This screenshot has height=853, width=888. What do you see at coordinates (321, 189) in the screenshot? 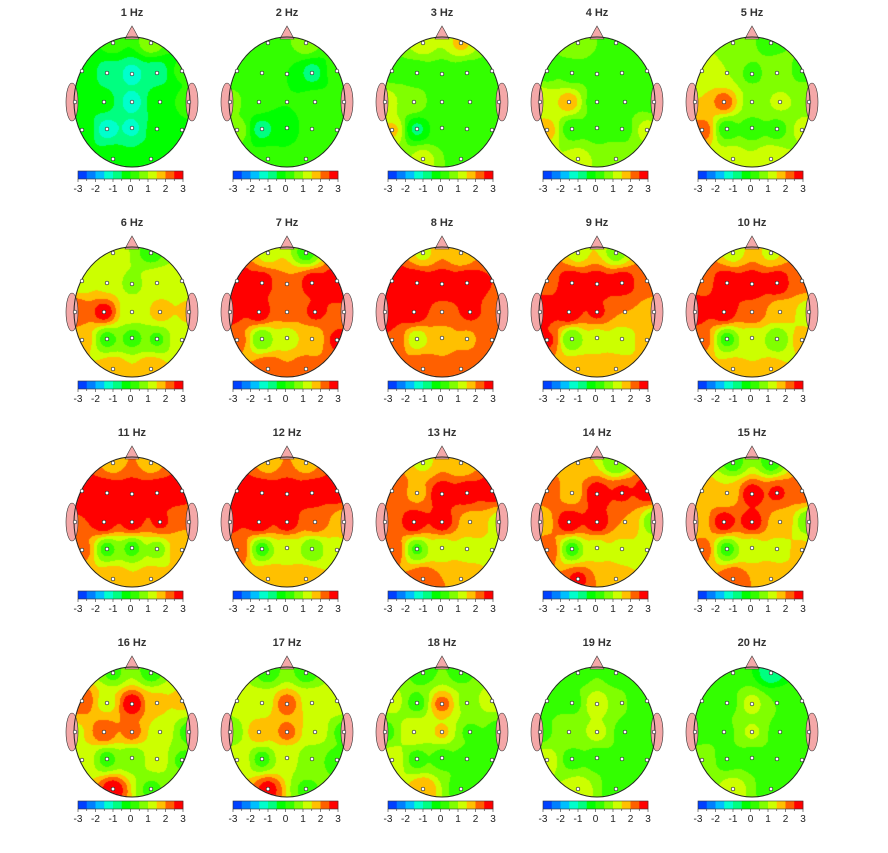
I see `colorbar-tick-label: 2` at bounding box center [321, 189].